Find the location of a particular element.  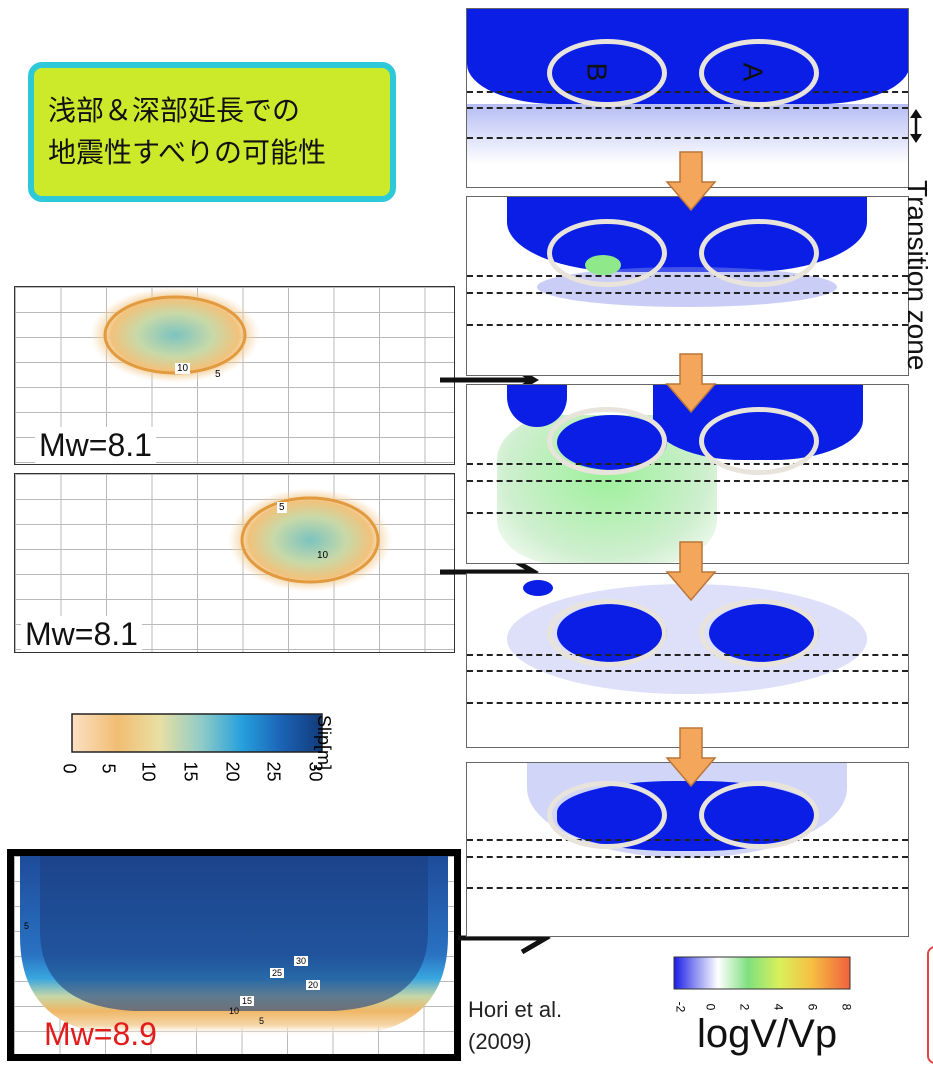

mw-label-1: Mw=8.1 is located at coordinates (95, 445).